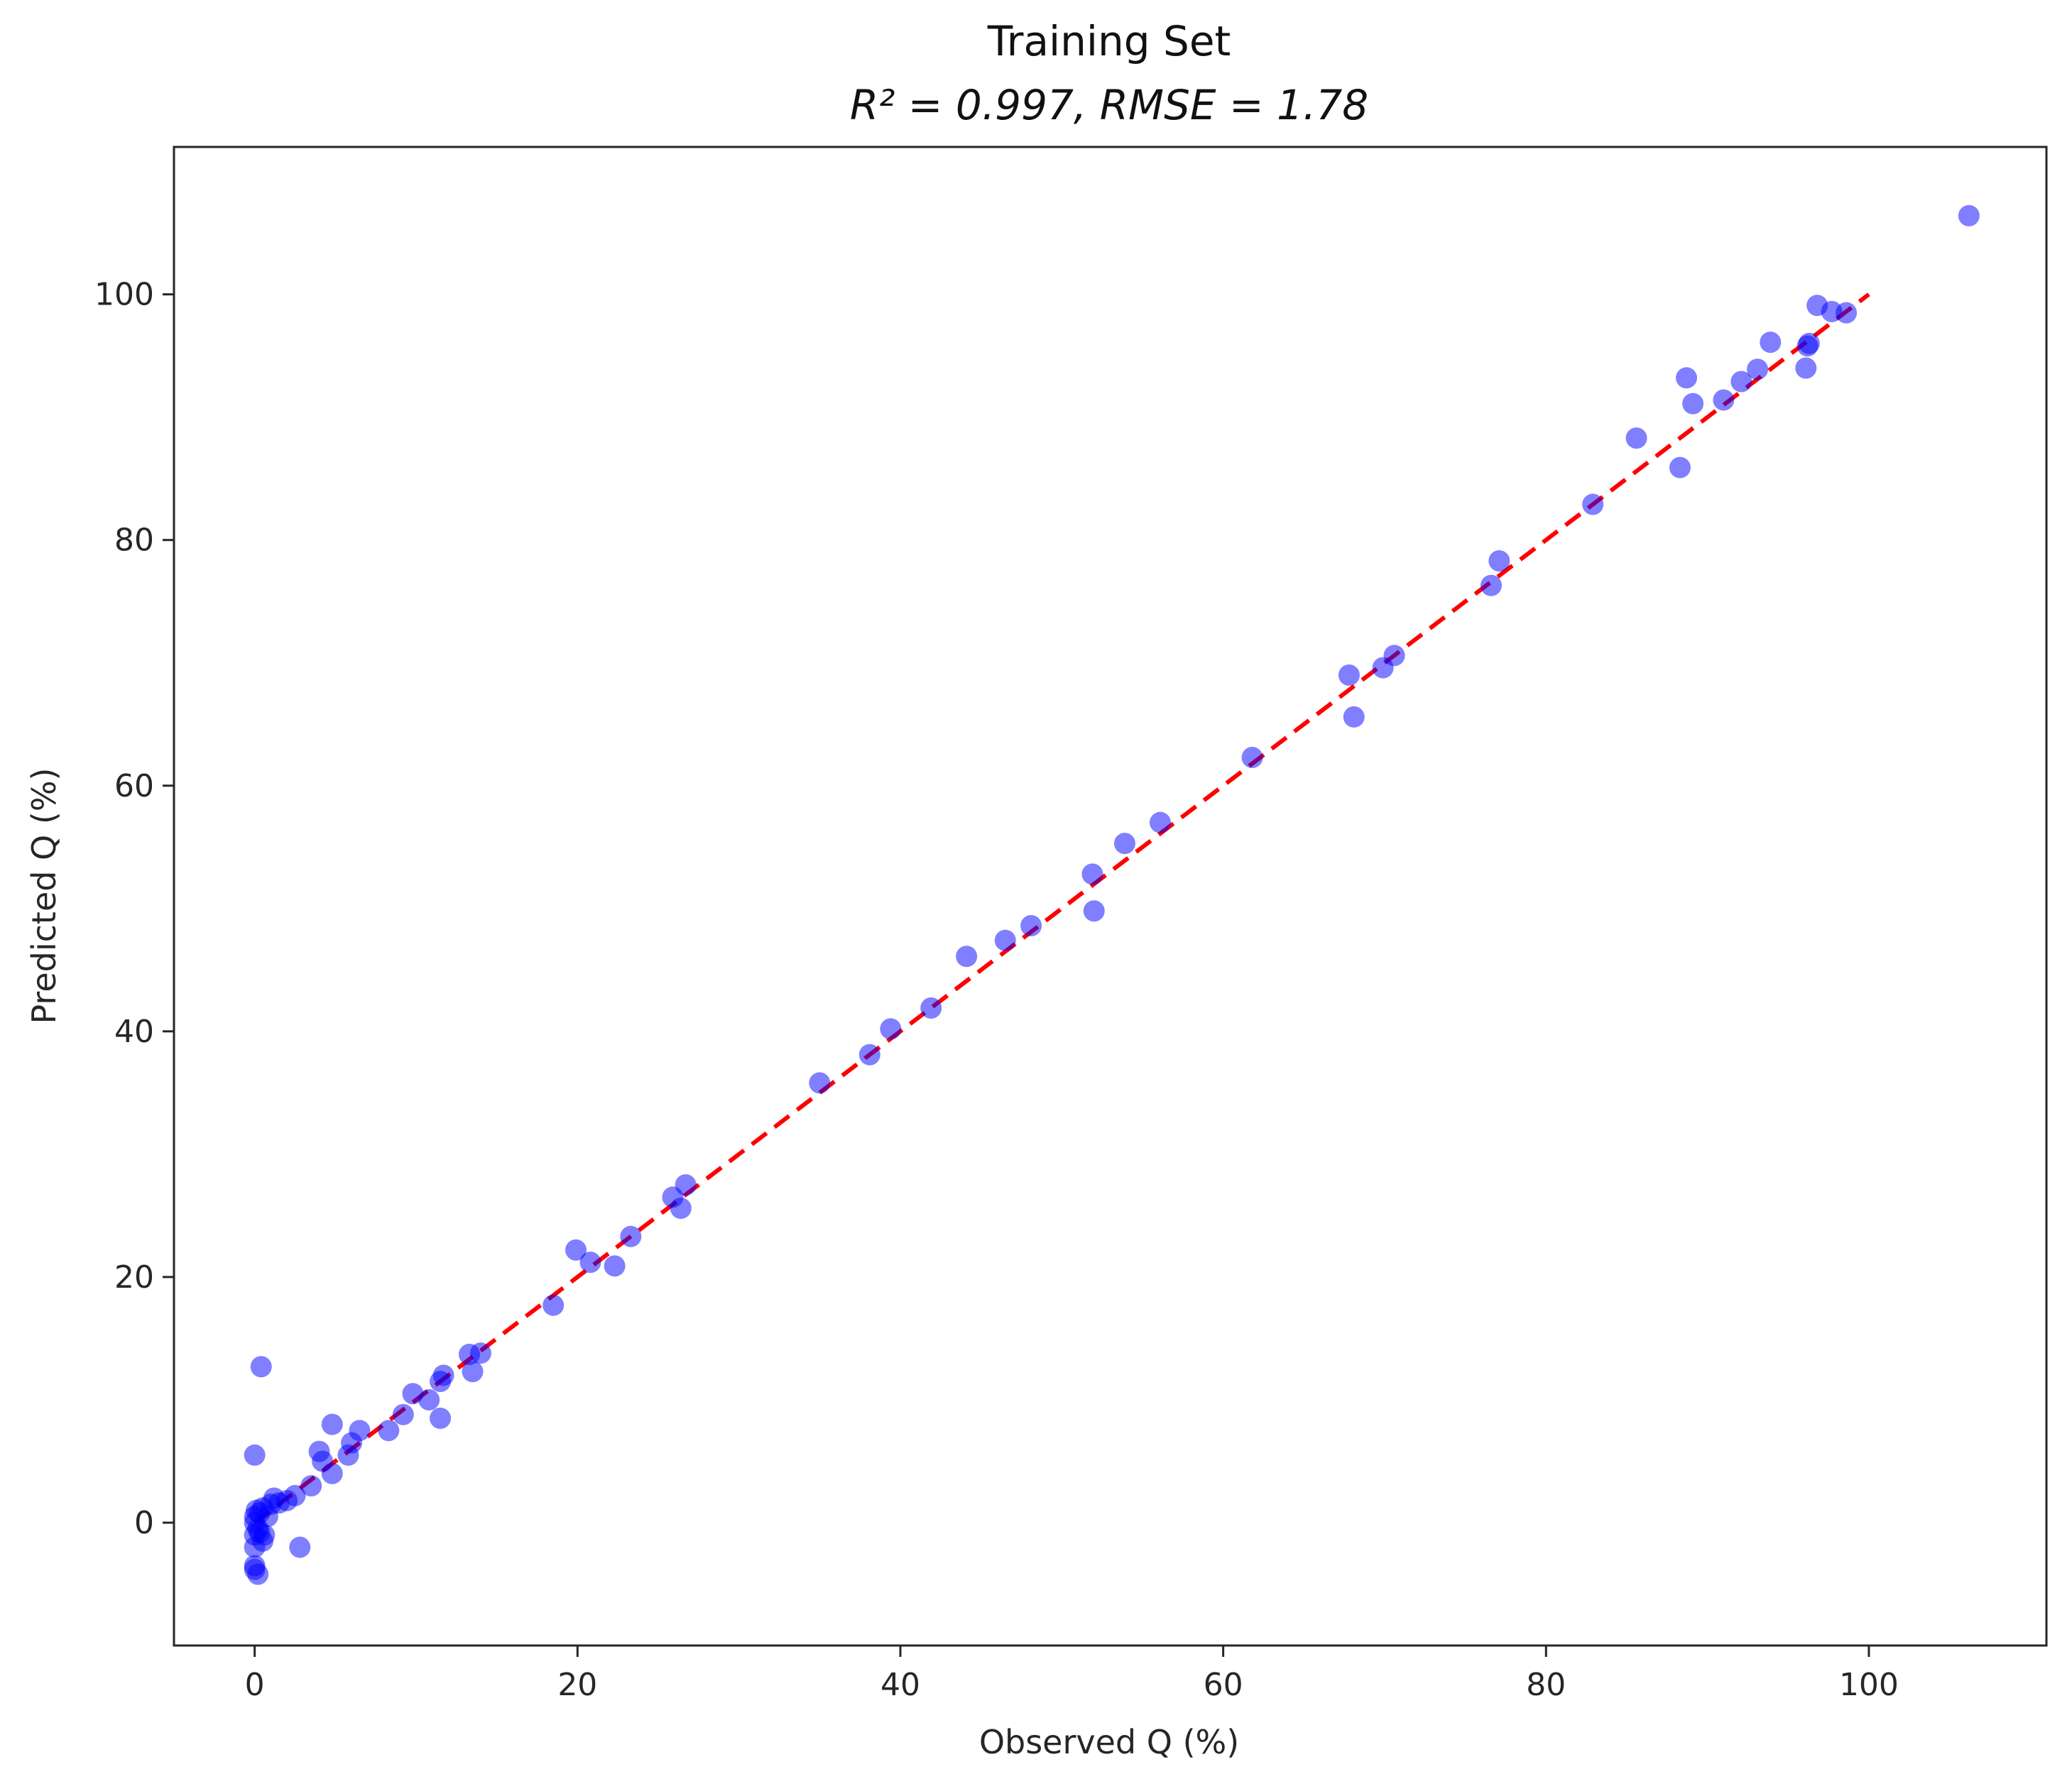  Describe the element at coordinates (1869, 1685) in the screenshot. I see `x-tick-label: 100` at that location.